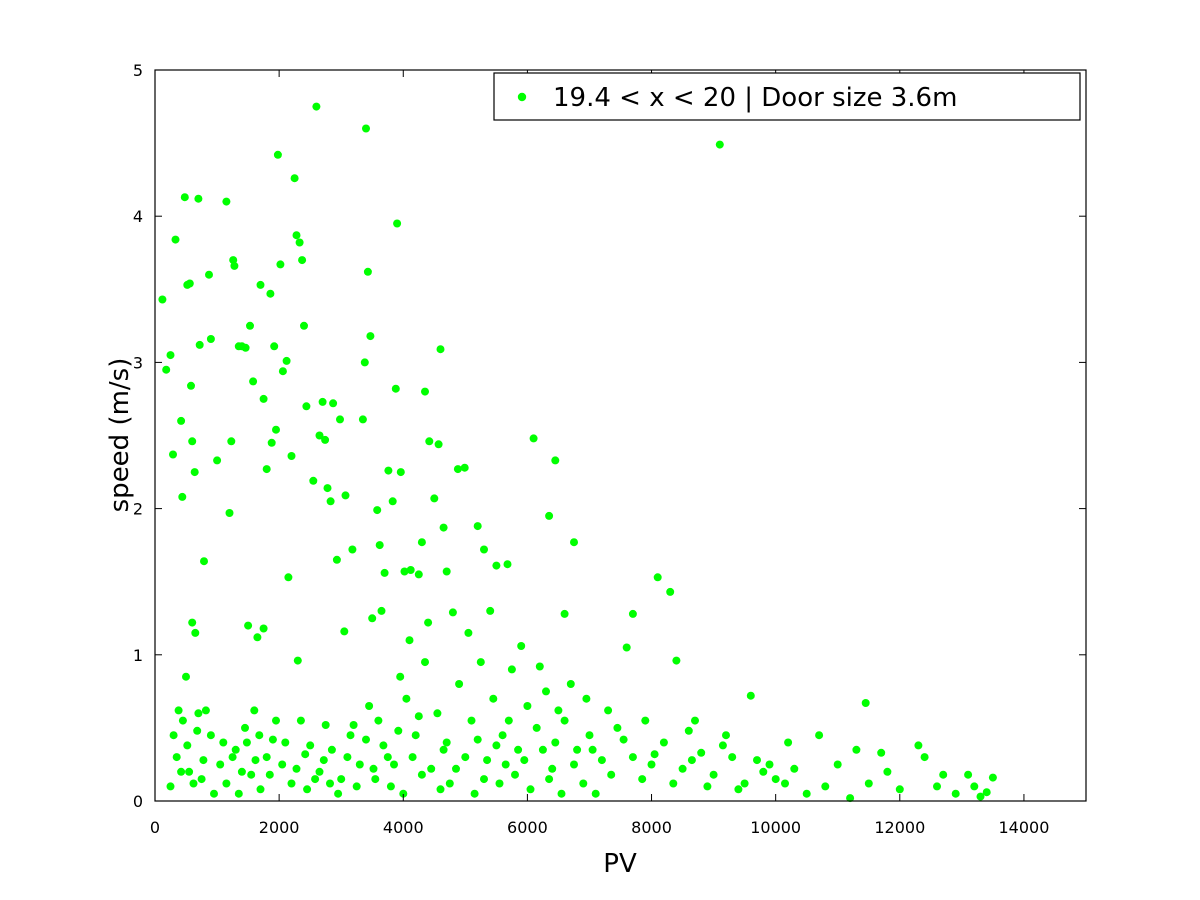 This screenshot has width=1200, height=900. I want to click on legend-marker, so click(522, 97).